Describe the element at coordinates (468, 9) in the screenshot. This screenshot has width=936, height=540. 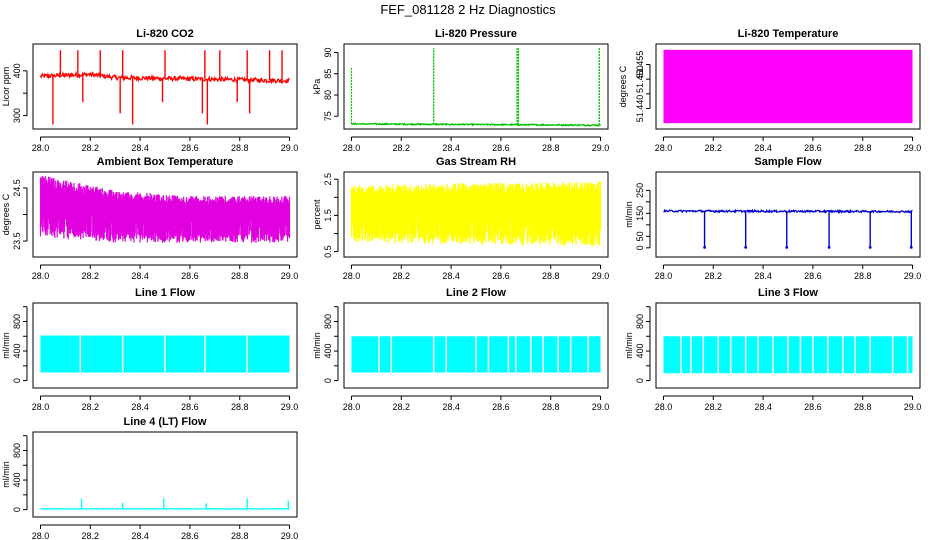
I see `page-title: FEF_081128 2 Hz Diagnostics` at that location.